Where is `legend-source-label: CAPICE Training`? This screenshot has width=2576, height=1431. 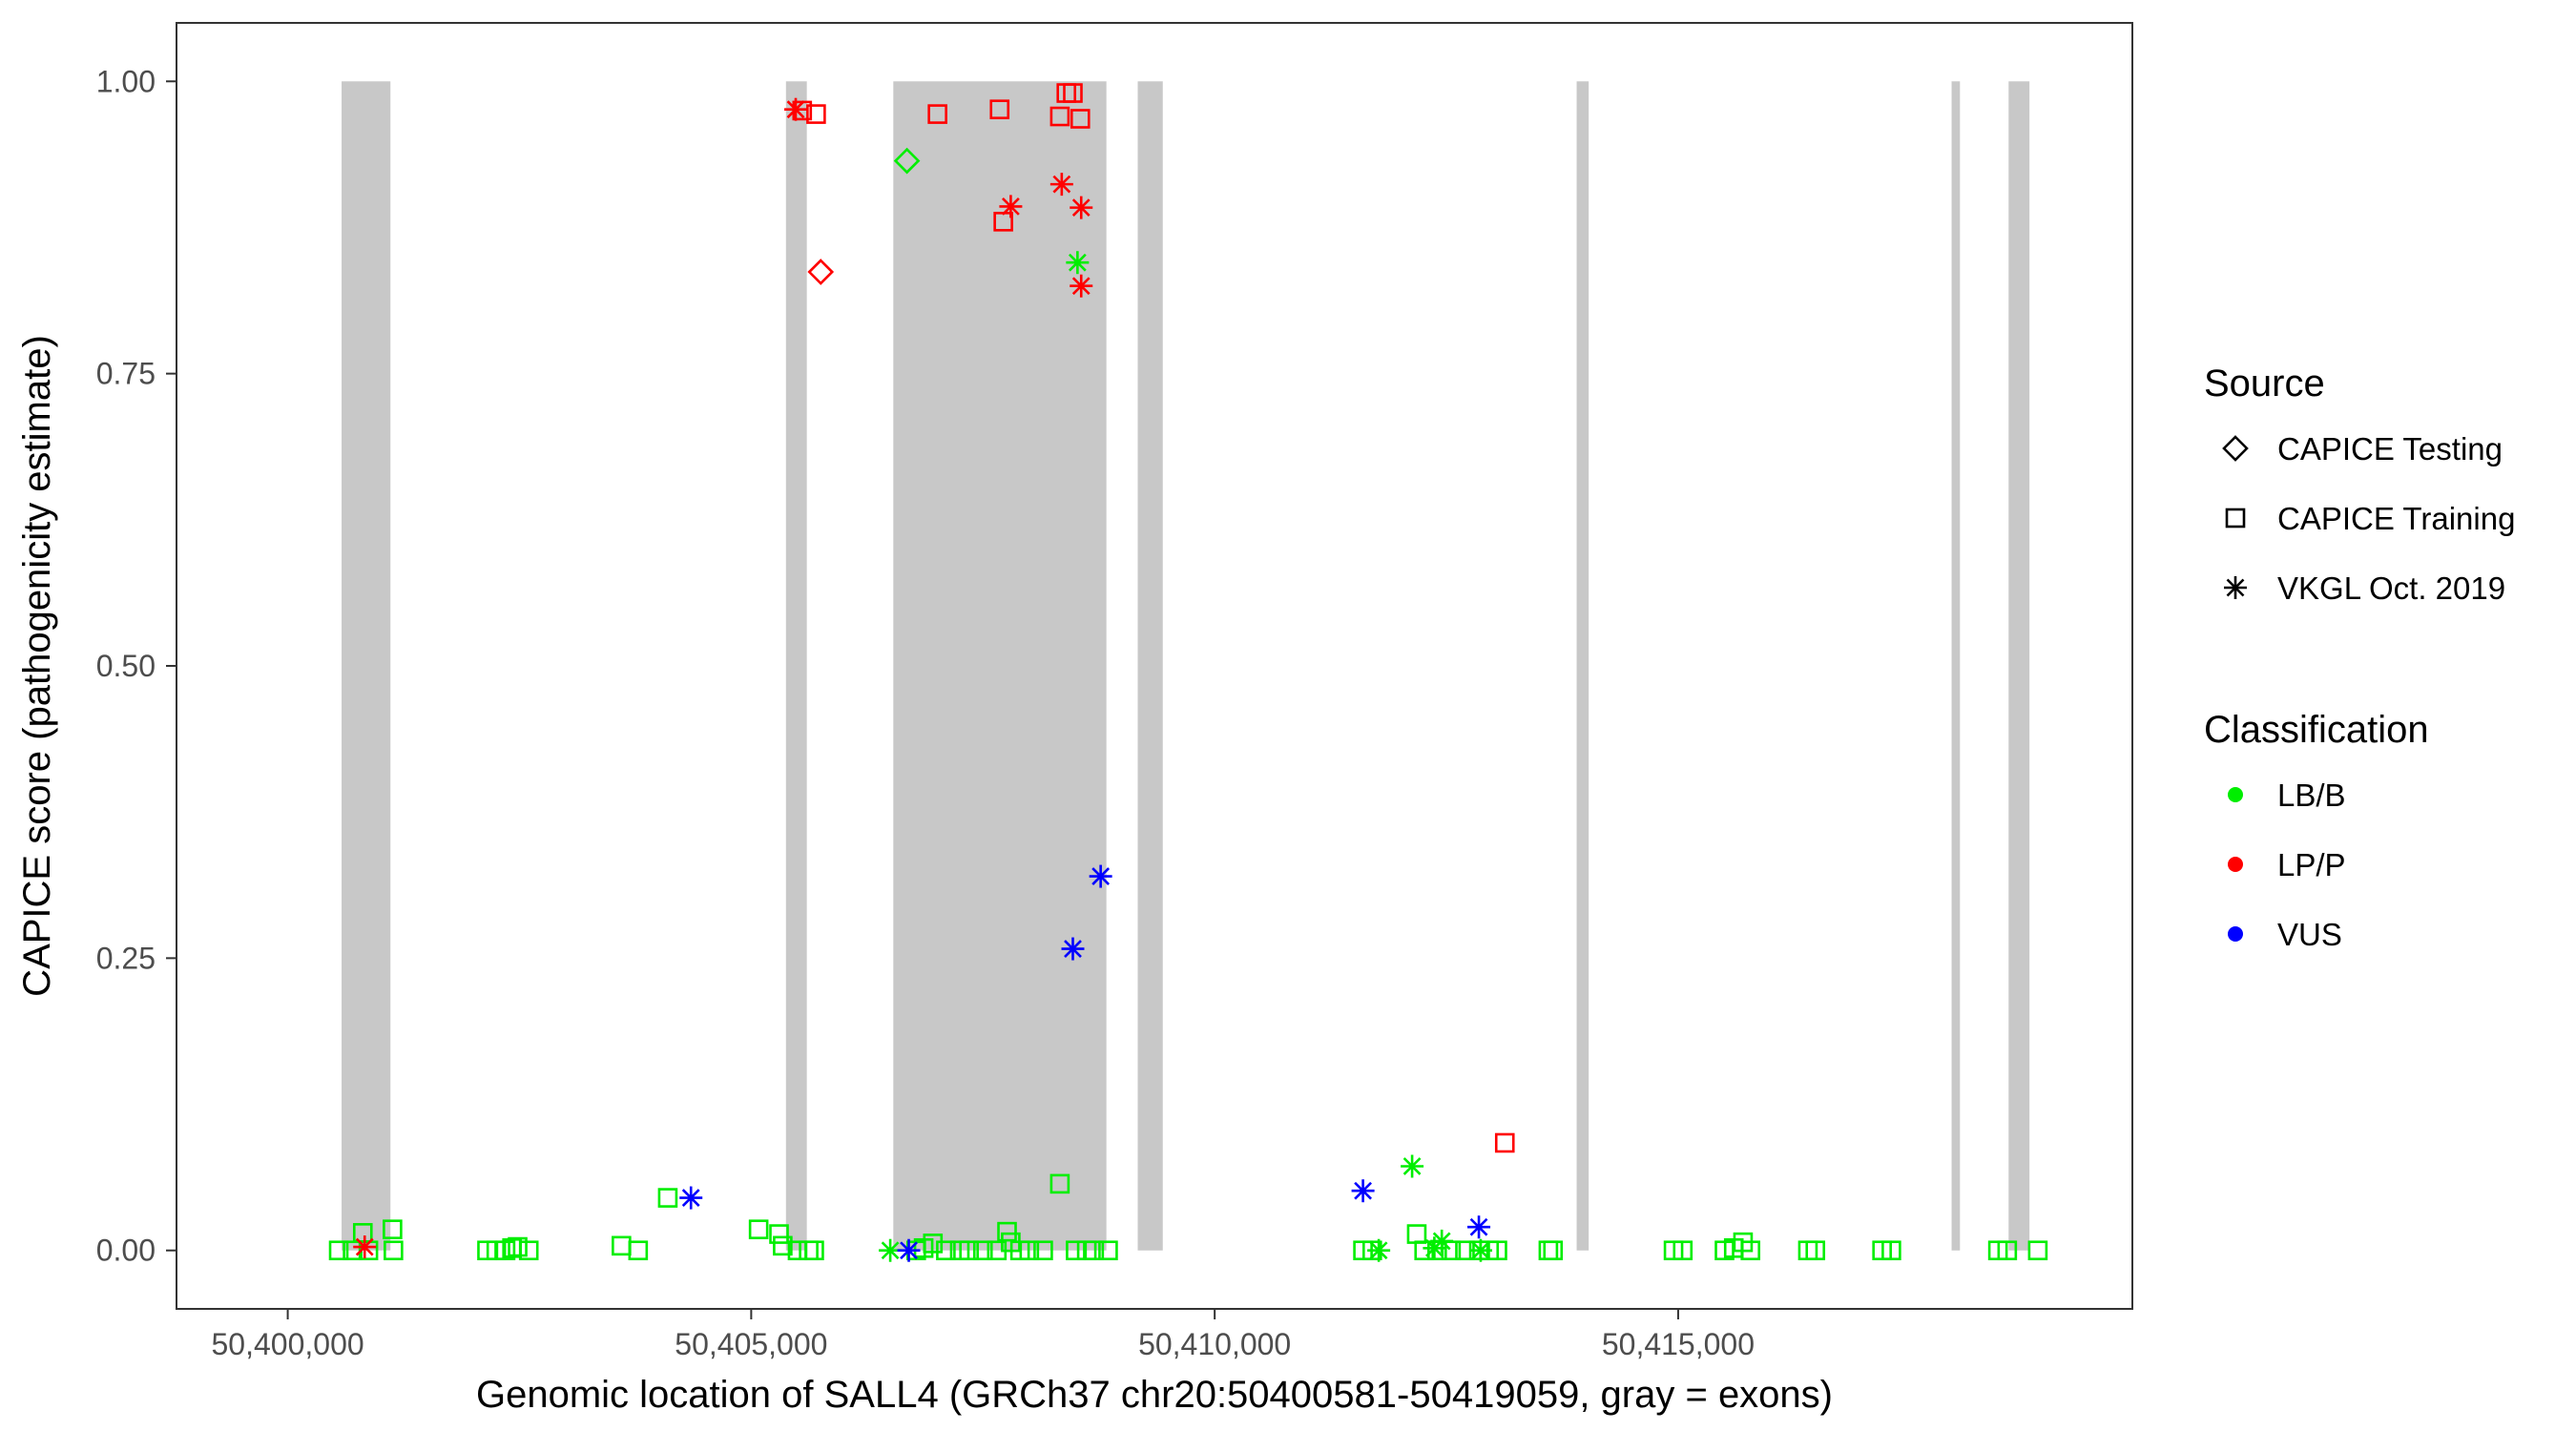 legend-source-label: CAPICE Training is located at coordinates (2396, 518).